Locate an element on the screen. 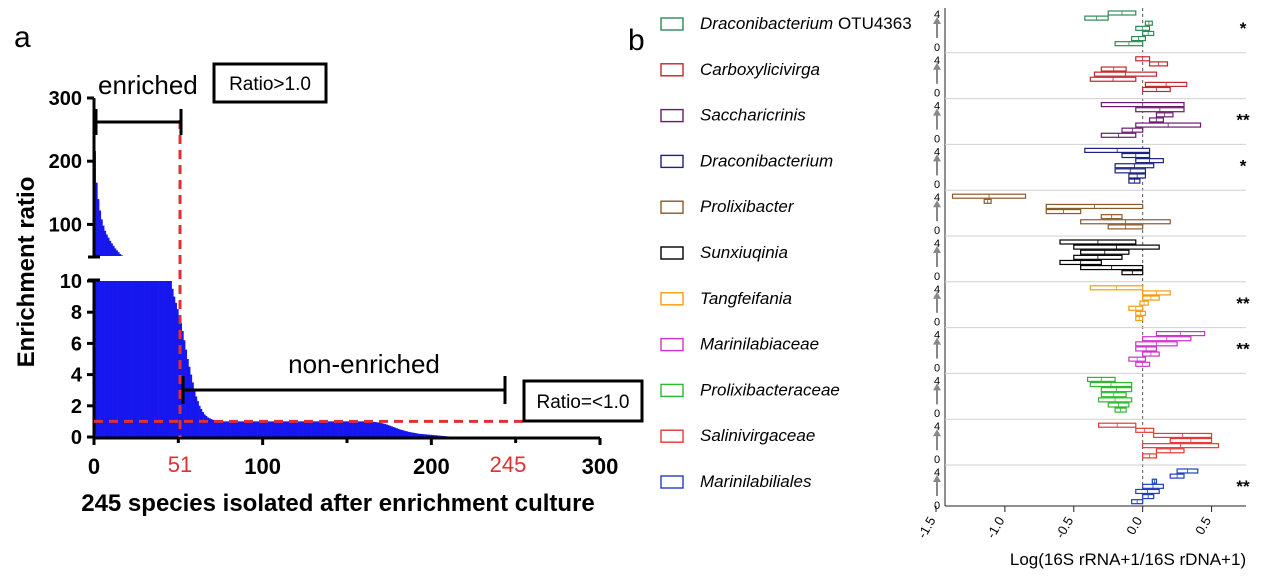  group-arrow-head is located at coordinates (937, 204).